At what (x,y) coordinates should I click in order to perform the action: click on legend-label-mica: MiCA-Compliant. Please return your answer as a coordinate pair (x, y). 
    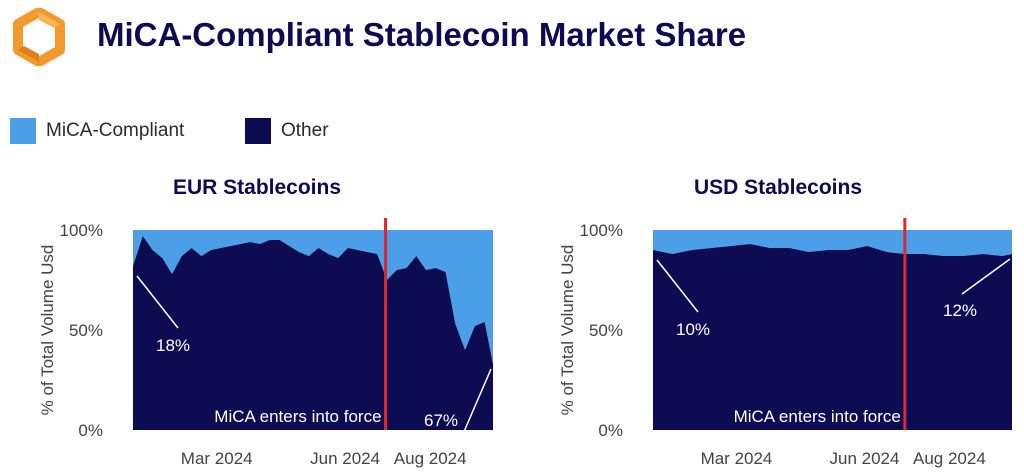
    Looking at the image, I should click on (115, 130).